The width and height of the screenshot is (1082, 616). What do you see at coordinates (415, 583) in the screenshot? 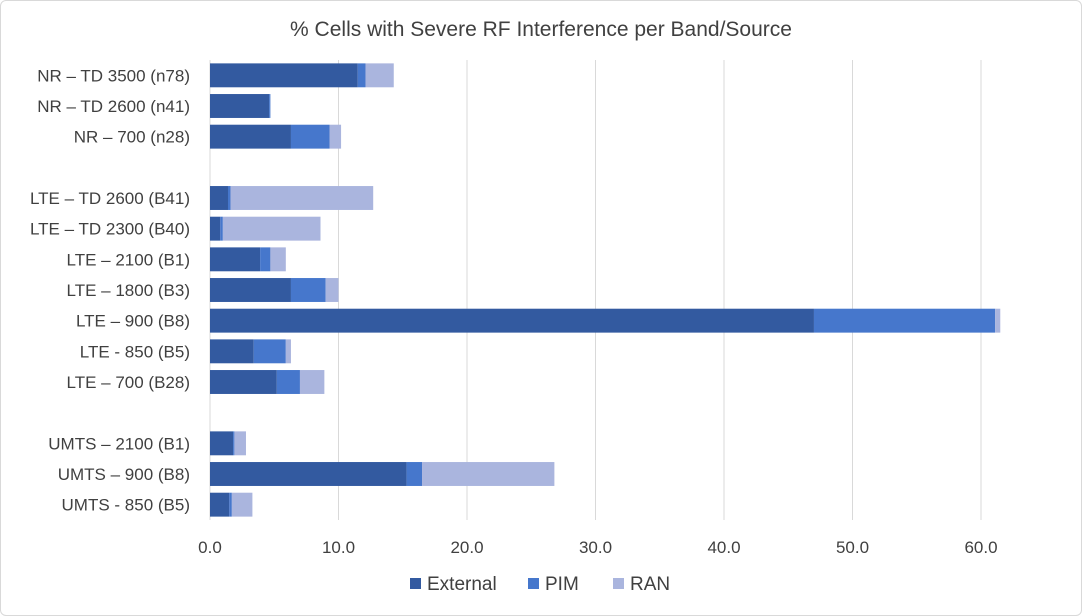
I see `legend-swatch-external` at bounding box center [415, 583].